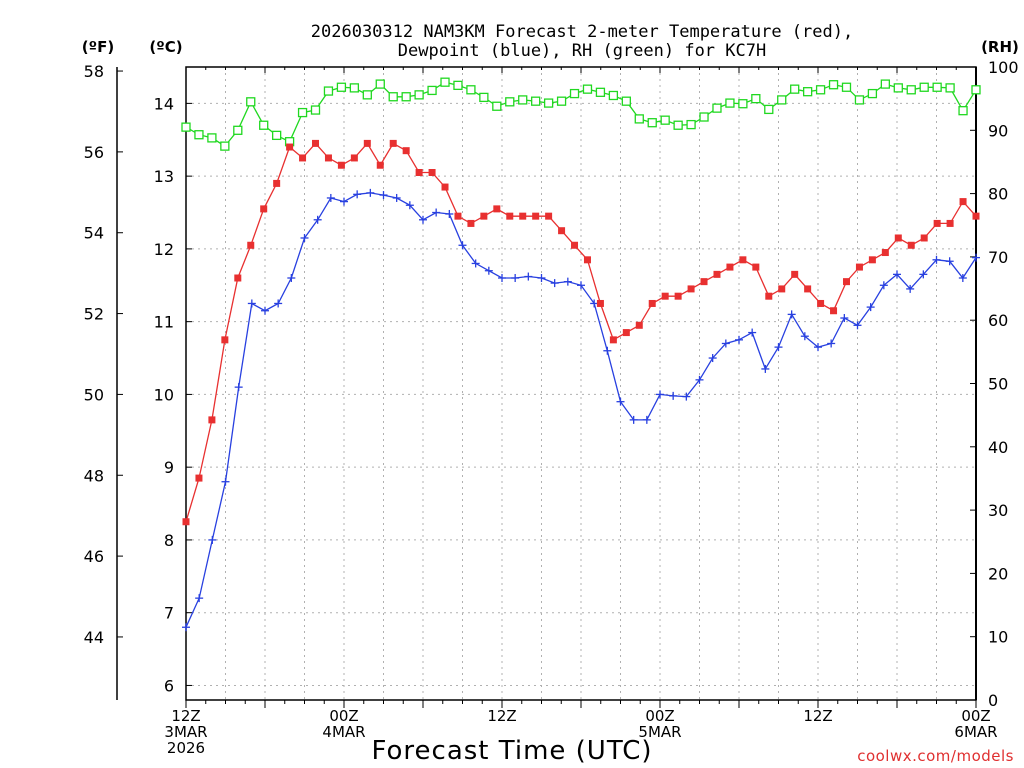 This screenshot has width=1024, height=768. I want to click on rh-axis-unit: (RH), so click(1000, 47).